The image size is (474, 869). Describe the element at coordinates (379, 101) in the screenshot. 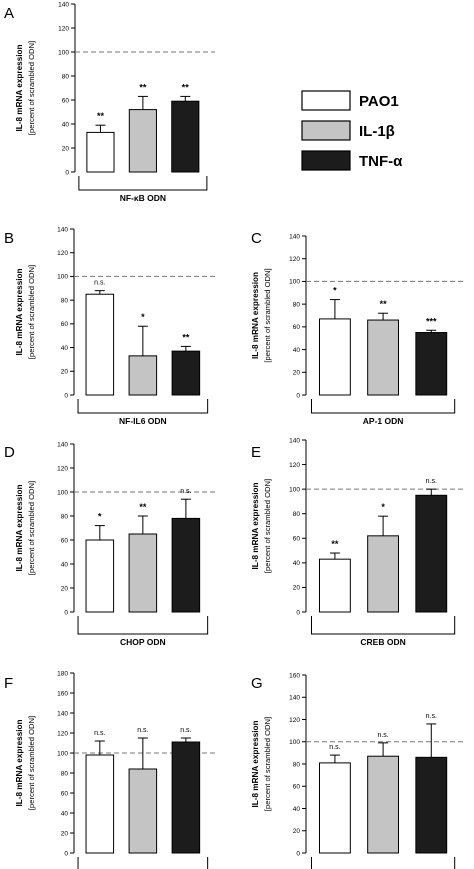

I see `legend-label: PAO1` at that location.